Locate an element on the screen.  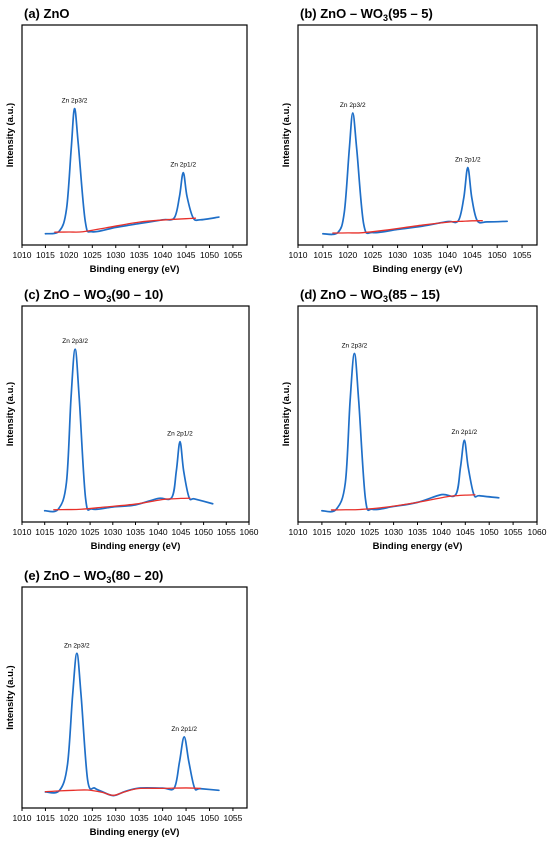
title-main: (b) ZnO – WO is located at coordinates (341, 13).